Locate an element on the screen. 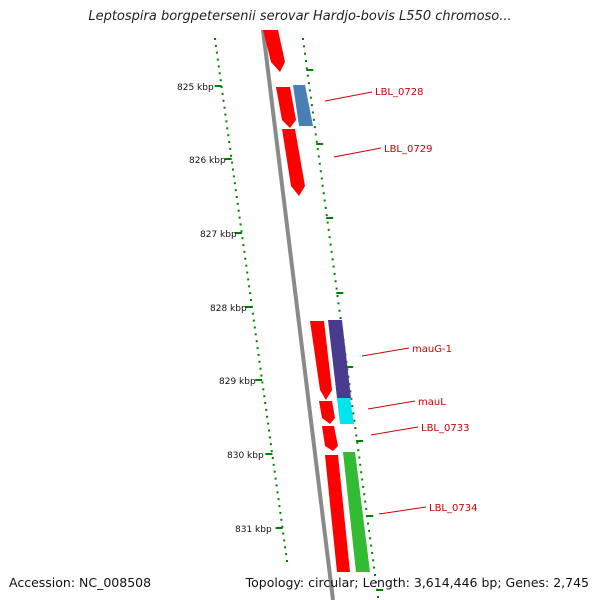 The image size is (600, 600). gene-label-lbl0729: LBL_0729 is located at coordinates (408, 149).